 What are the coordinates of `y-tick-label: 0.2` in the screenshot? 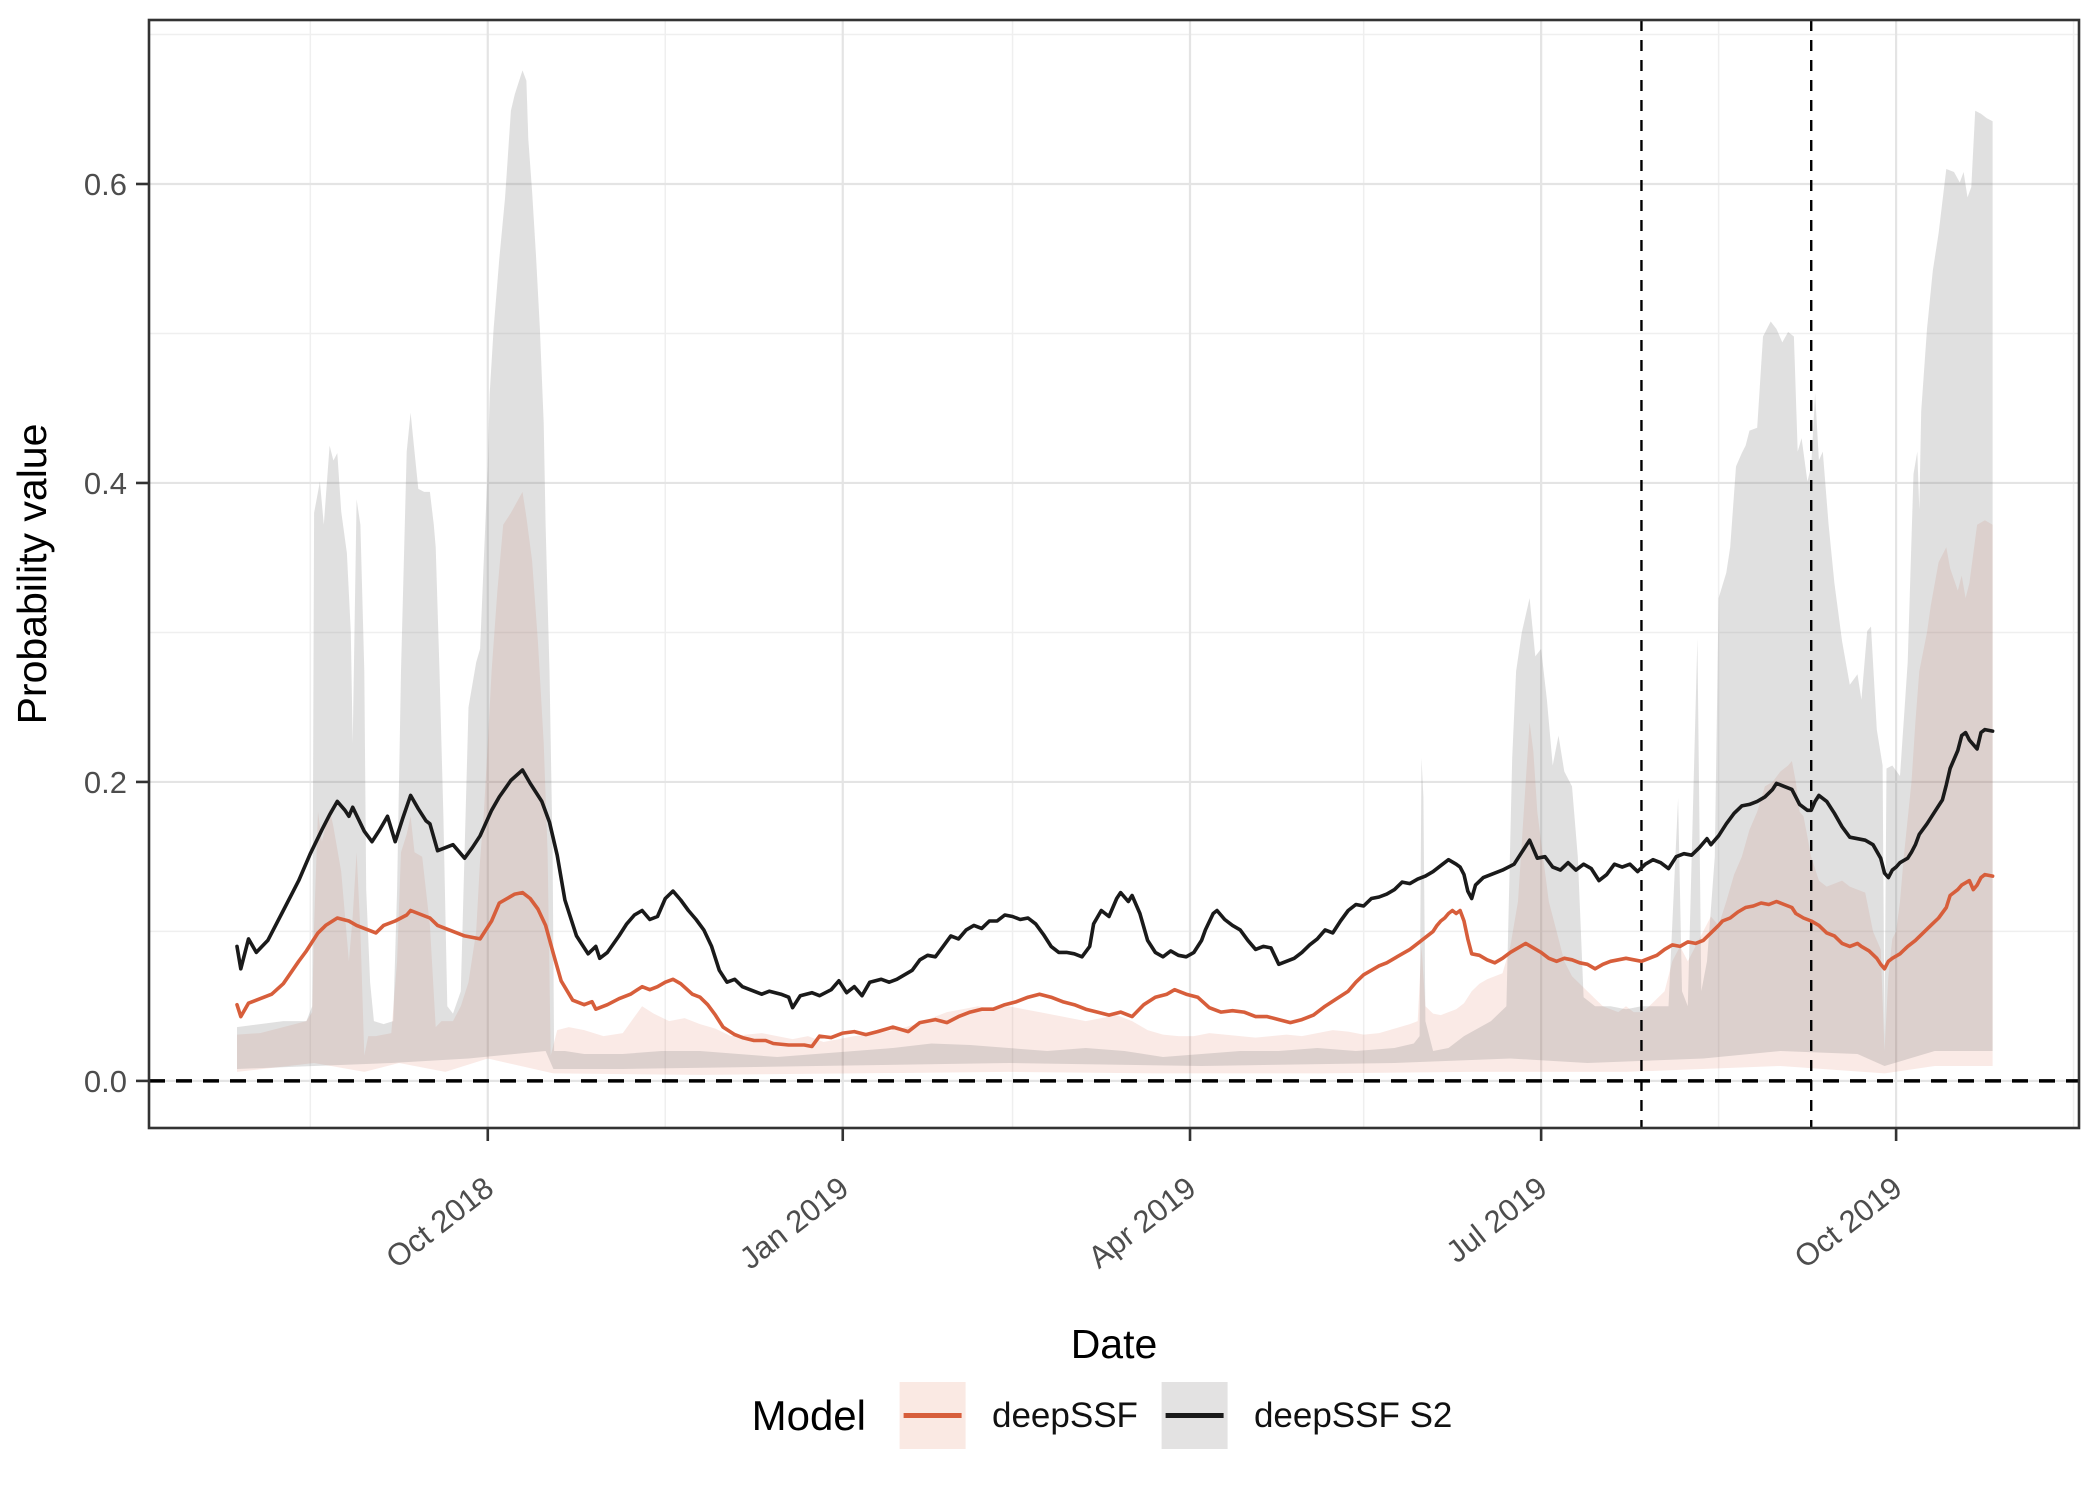 It's located at (105, 782).